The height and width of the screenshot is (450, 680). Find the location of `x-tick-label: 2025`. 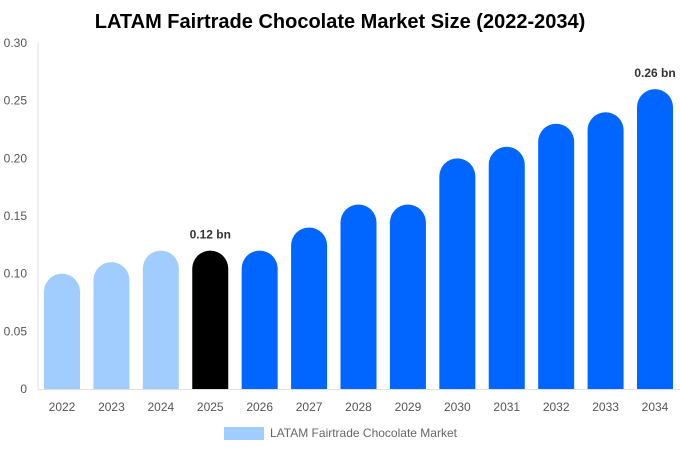

x-tick-label: 2025 is located at coordinates (210, 407).